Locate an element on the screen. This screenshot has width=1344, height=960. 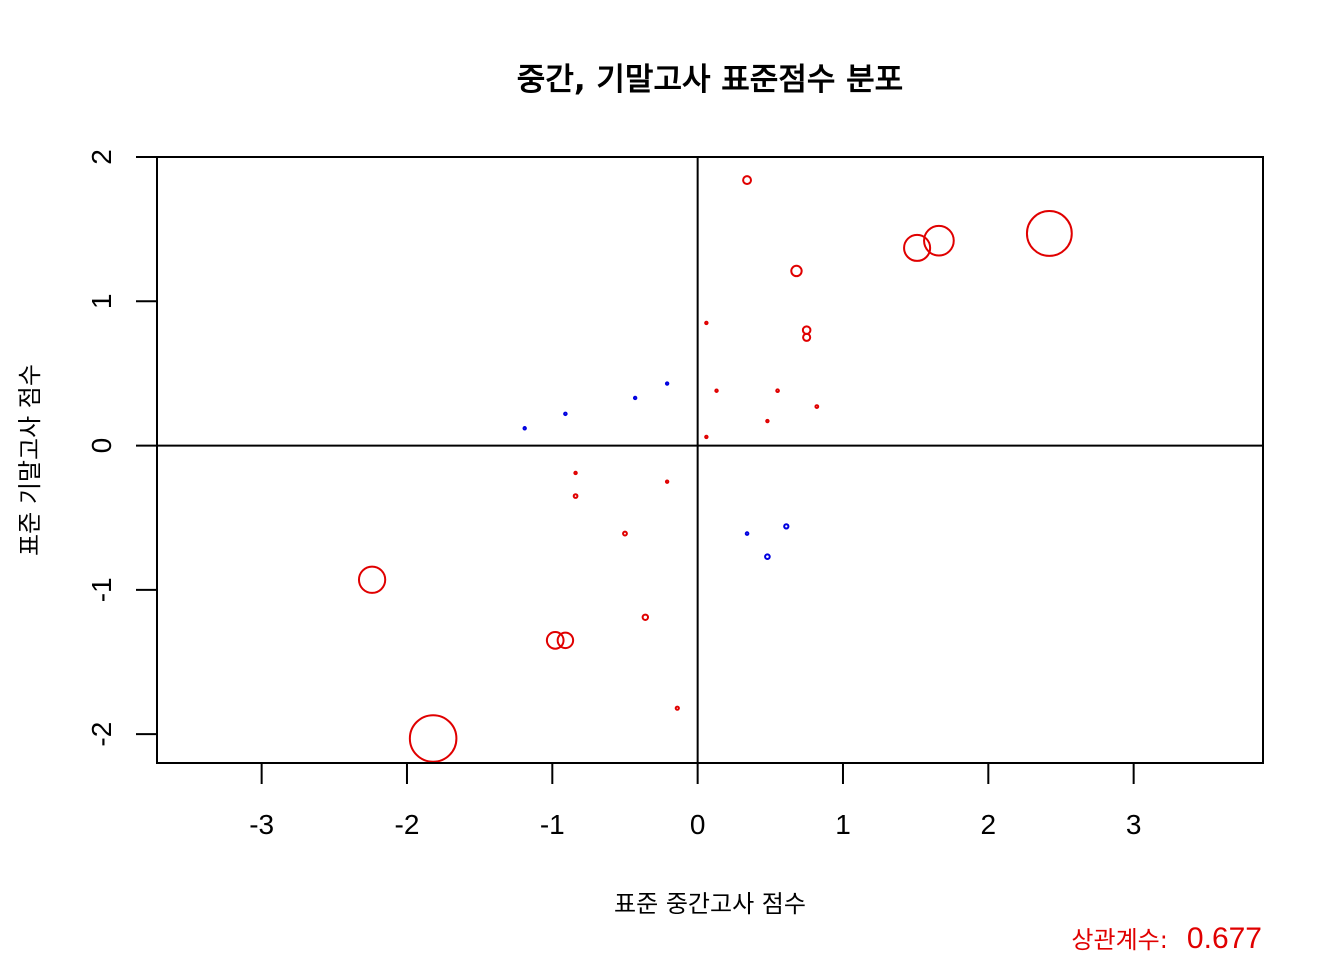
x-tick-label: 1 is located at coordinates (843, 824).